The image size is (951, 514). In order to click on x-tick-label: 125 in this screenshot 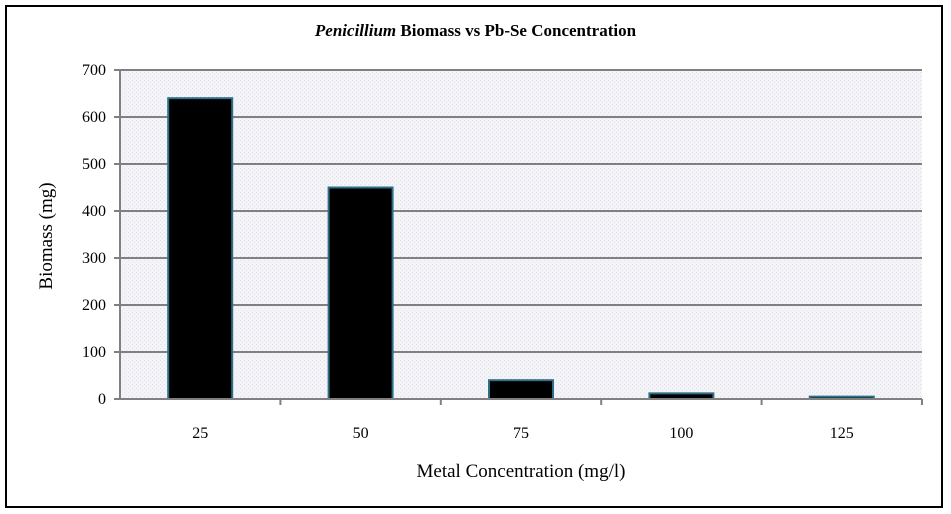, I will do `click(842, 433)`.